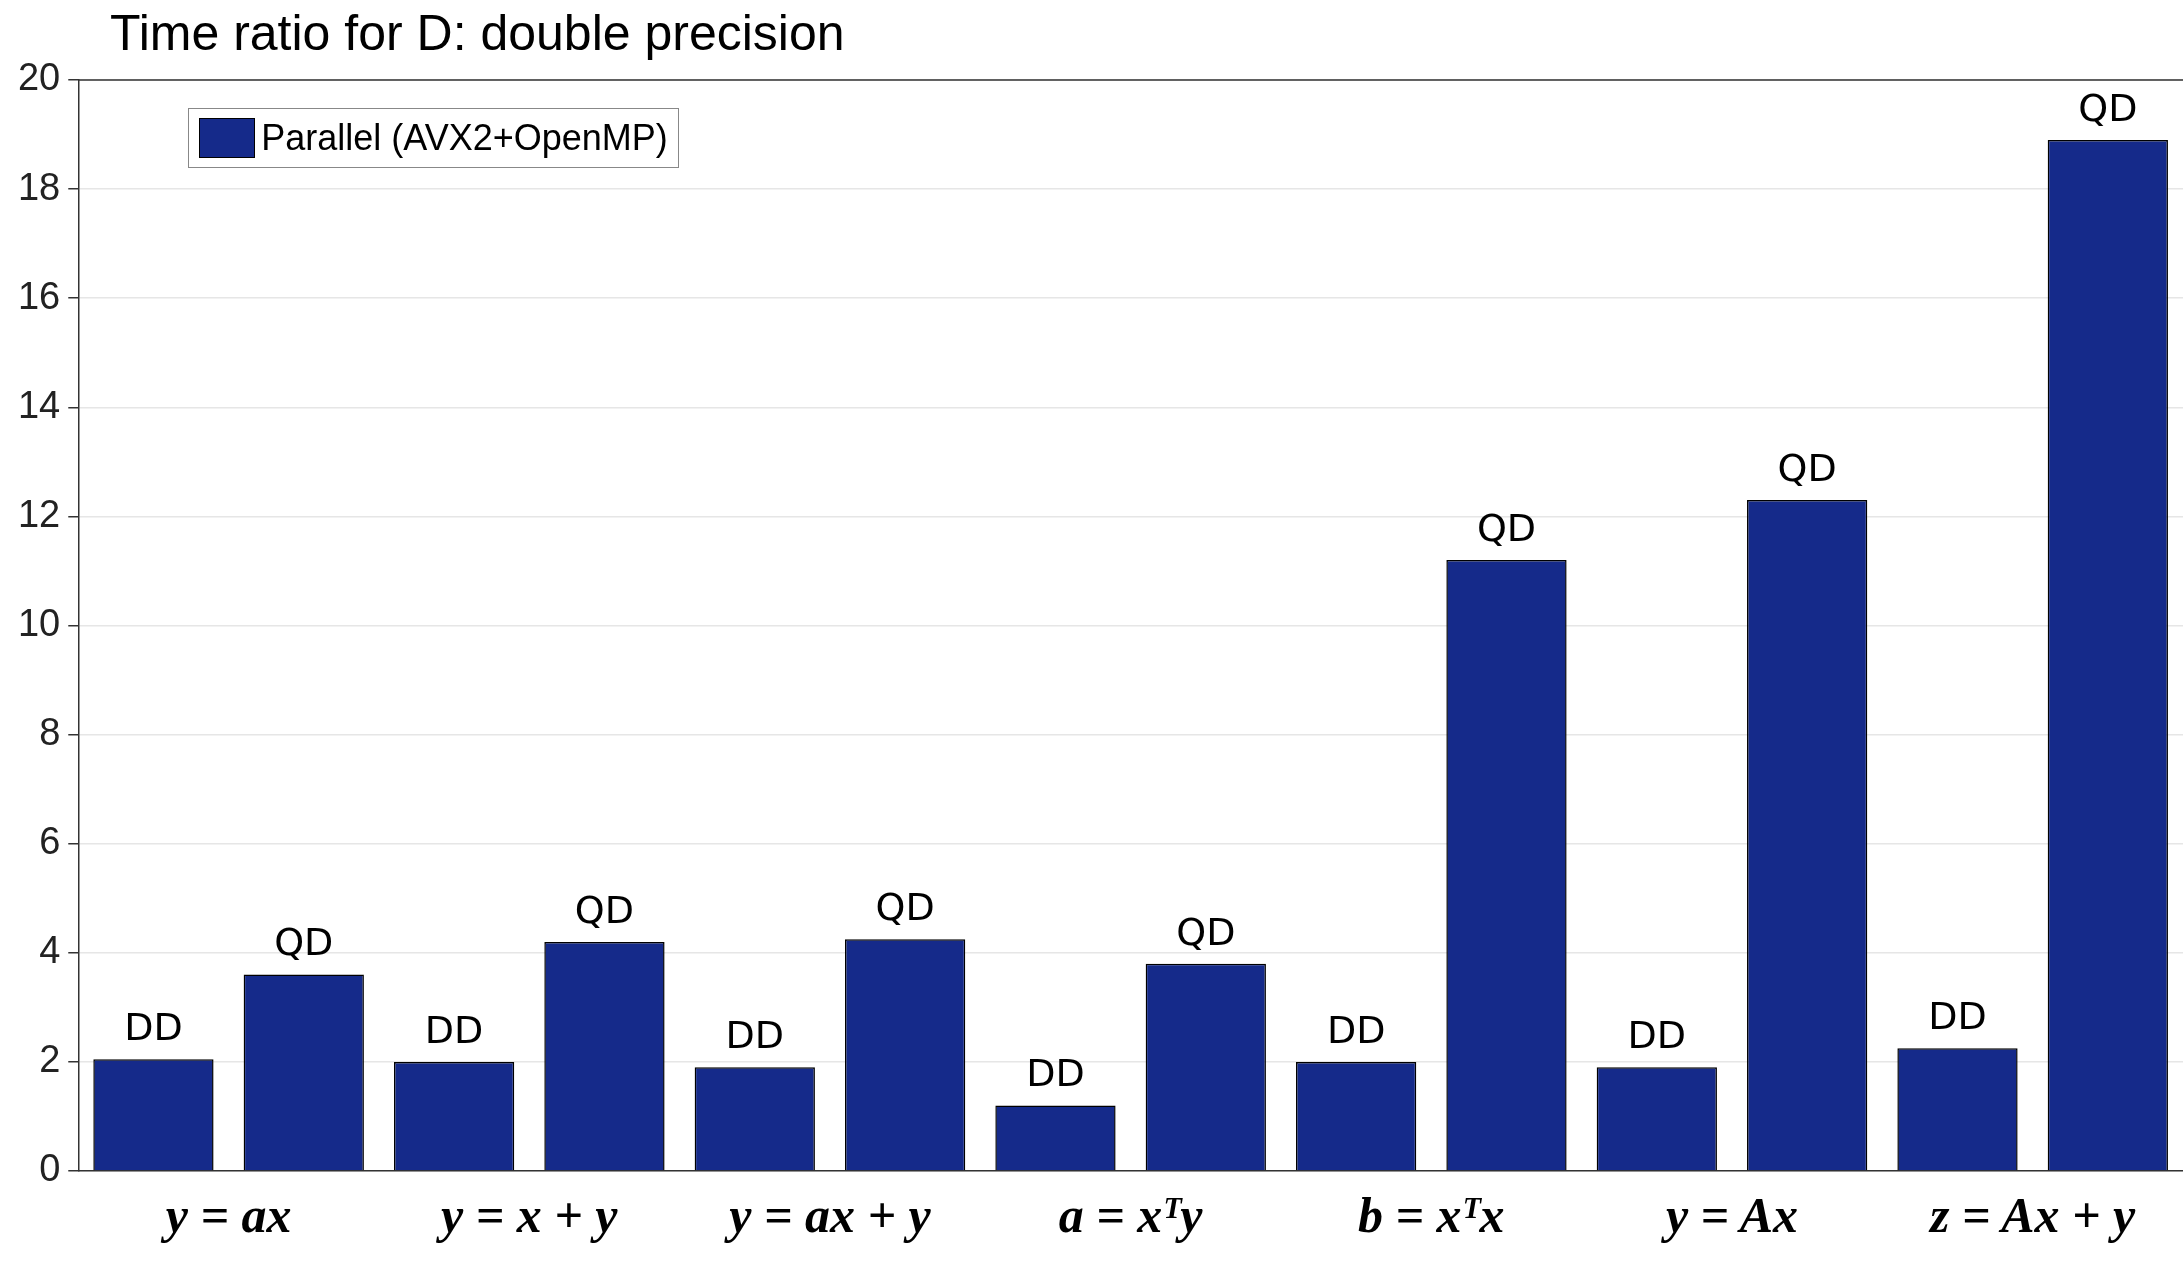 The height and width of the screenshot is (1267, 2183). Describe the element at coordinates (39, 295) in the screenshot. I see `y-tick-label: 16` at that location.